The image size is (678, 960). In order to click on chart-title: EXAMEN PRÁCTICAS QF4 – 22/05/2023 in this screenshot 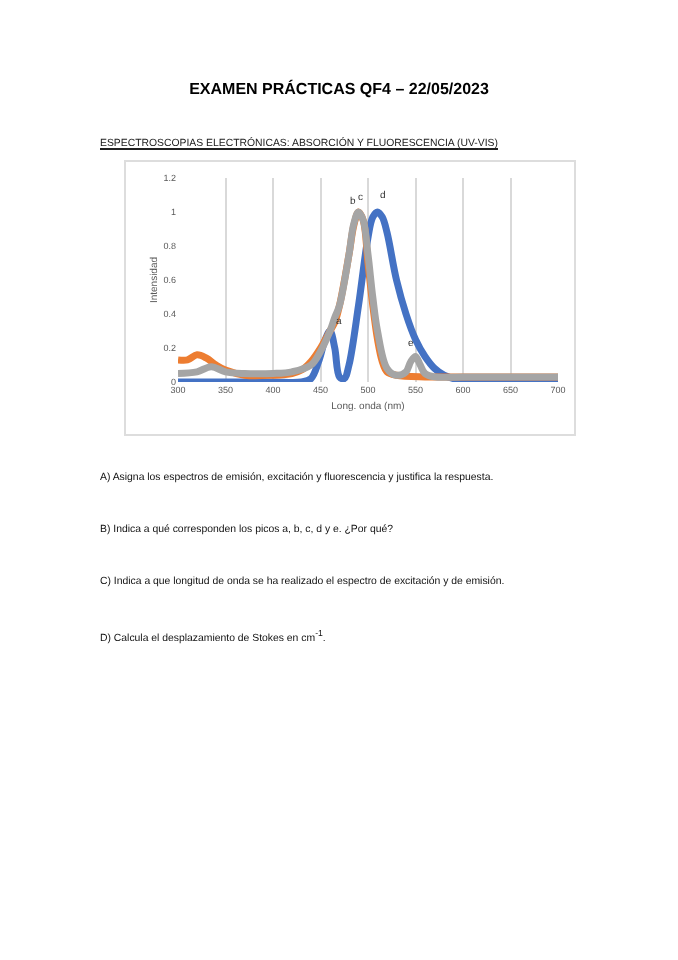, I will do `click(339, 89)`.